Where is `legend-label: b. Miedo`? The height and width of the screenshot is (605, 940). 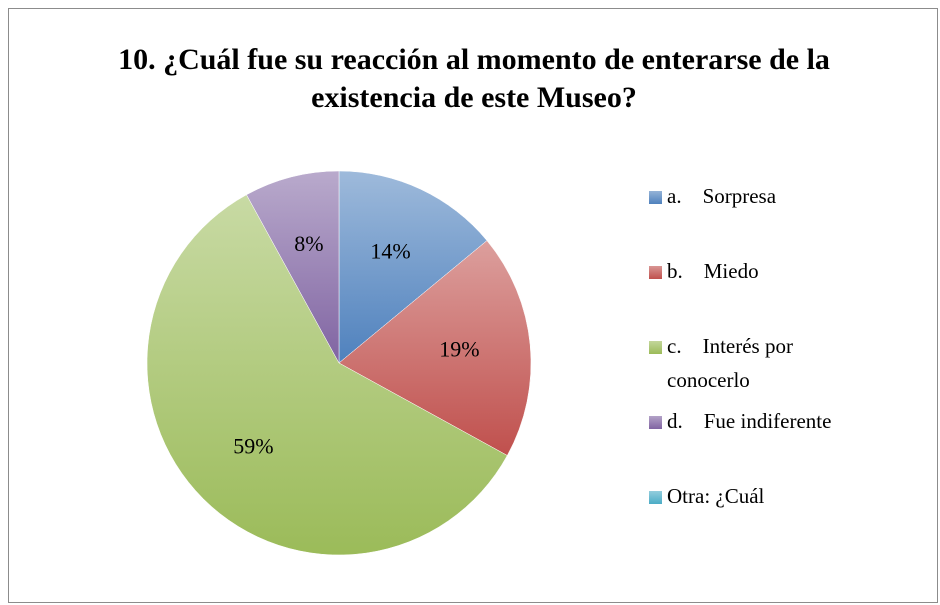 legend-label: b. Miedo is located at coordinates (713, 271).